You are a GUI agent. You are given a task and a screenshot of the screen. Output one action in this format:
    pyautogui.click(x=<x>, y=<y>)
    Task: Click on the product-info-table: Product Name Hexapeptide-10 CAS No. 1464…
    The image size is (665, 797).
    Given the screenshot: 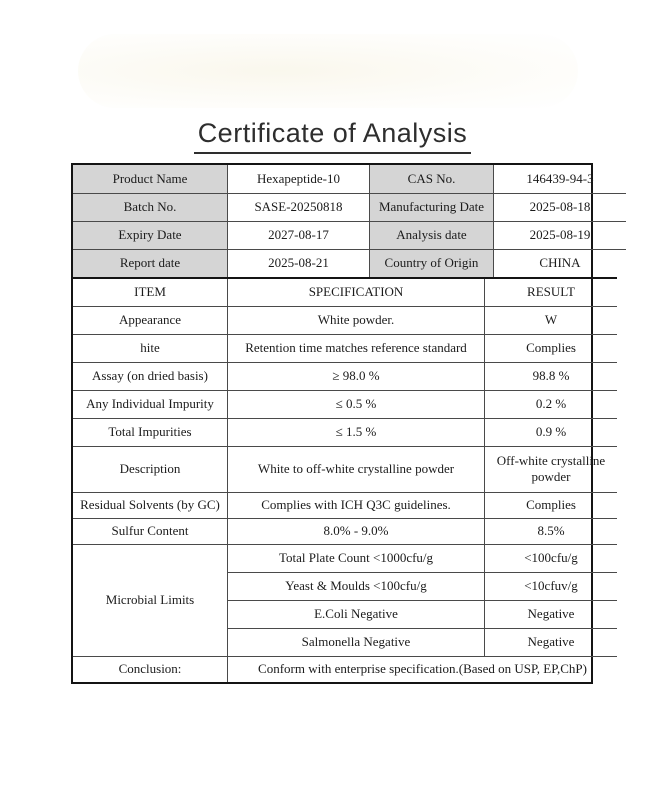 What is the action you would take?
    pyautogui.click(x=349, y=221)
    